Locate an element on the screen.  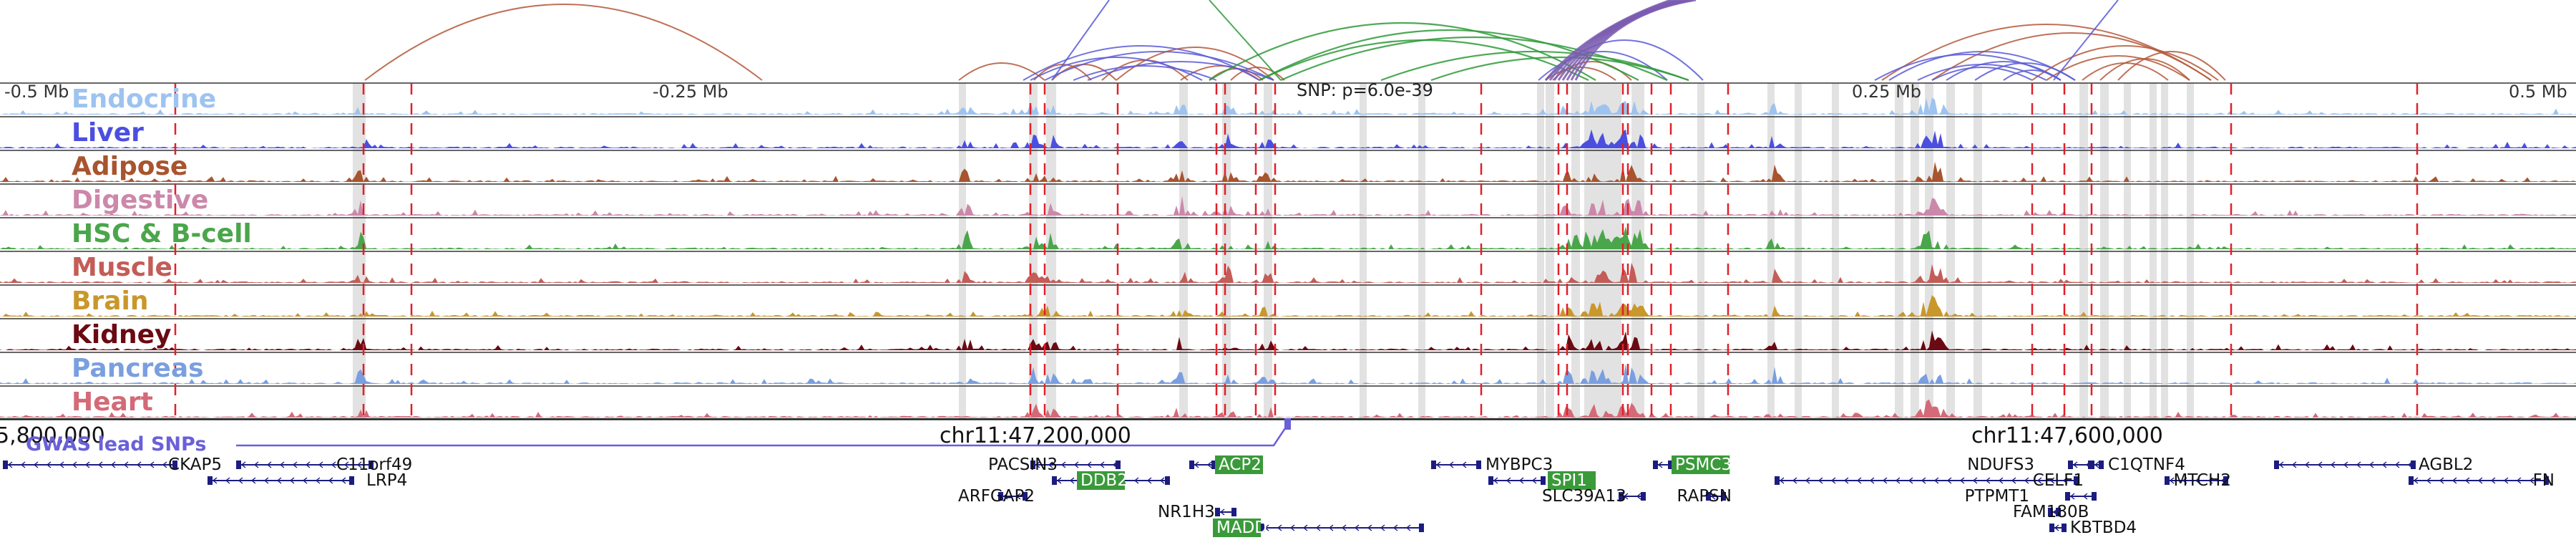
scale-label-plus-quarter: 0.25 Mb is located at coordinates (1886, 92).